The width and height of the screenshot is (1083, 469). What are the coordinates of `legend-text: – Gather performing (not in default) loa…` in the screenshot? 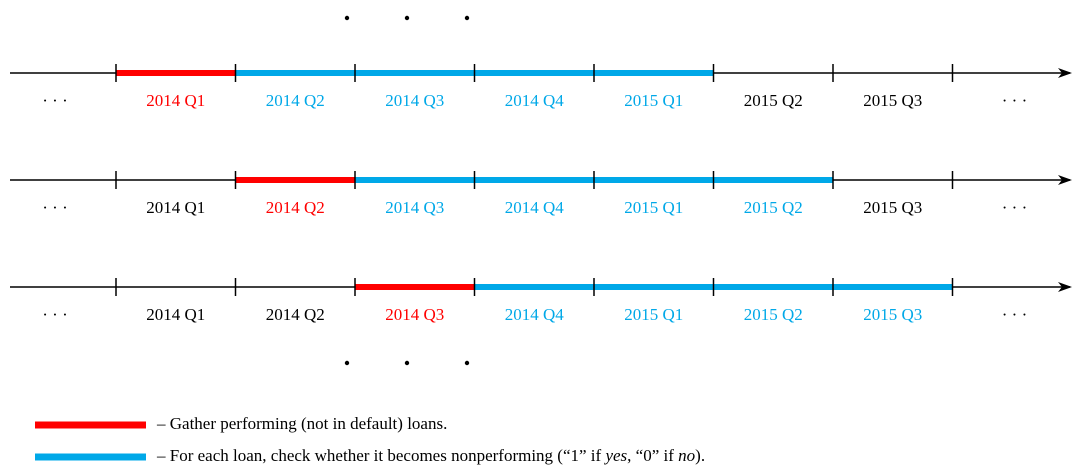 It's located at (301, 423).